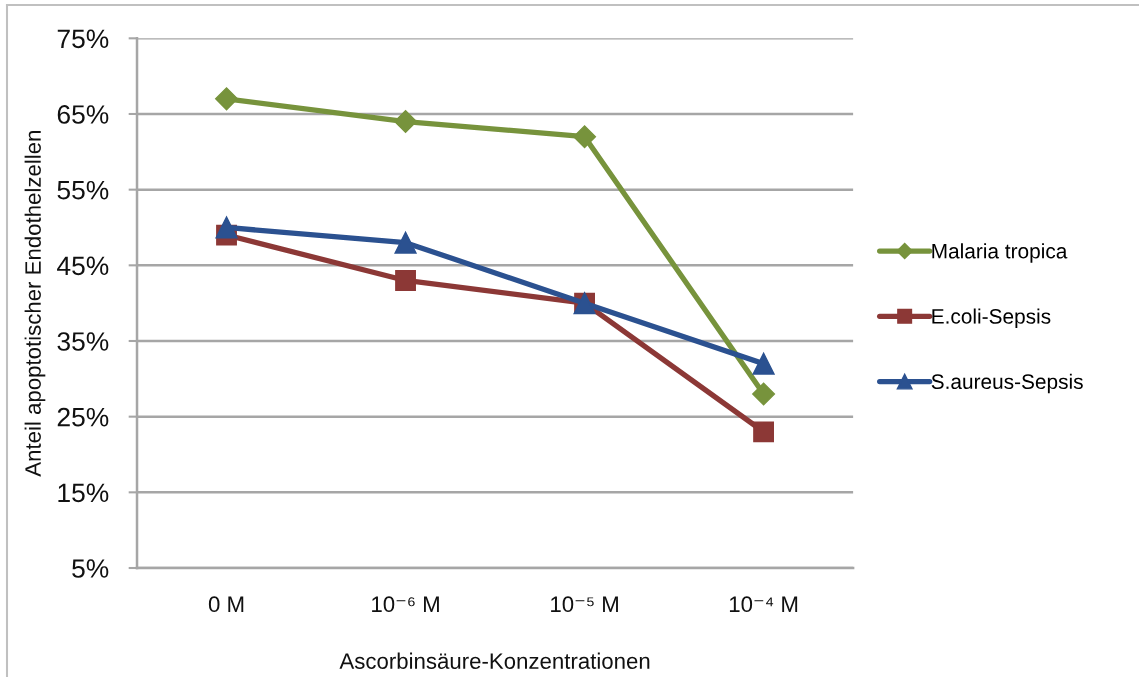  Describe the element at coordinates (90, 568) in the screenshot. I see `y-tick-label: 5%` at that location.